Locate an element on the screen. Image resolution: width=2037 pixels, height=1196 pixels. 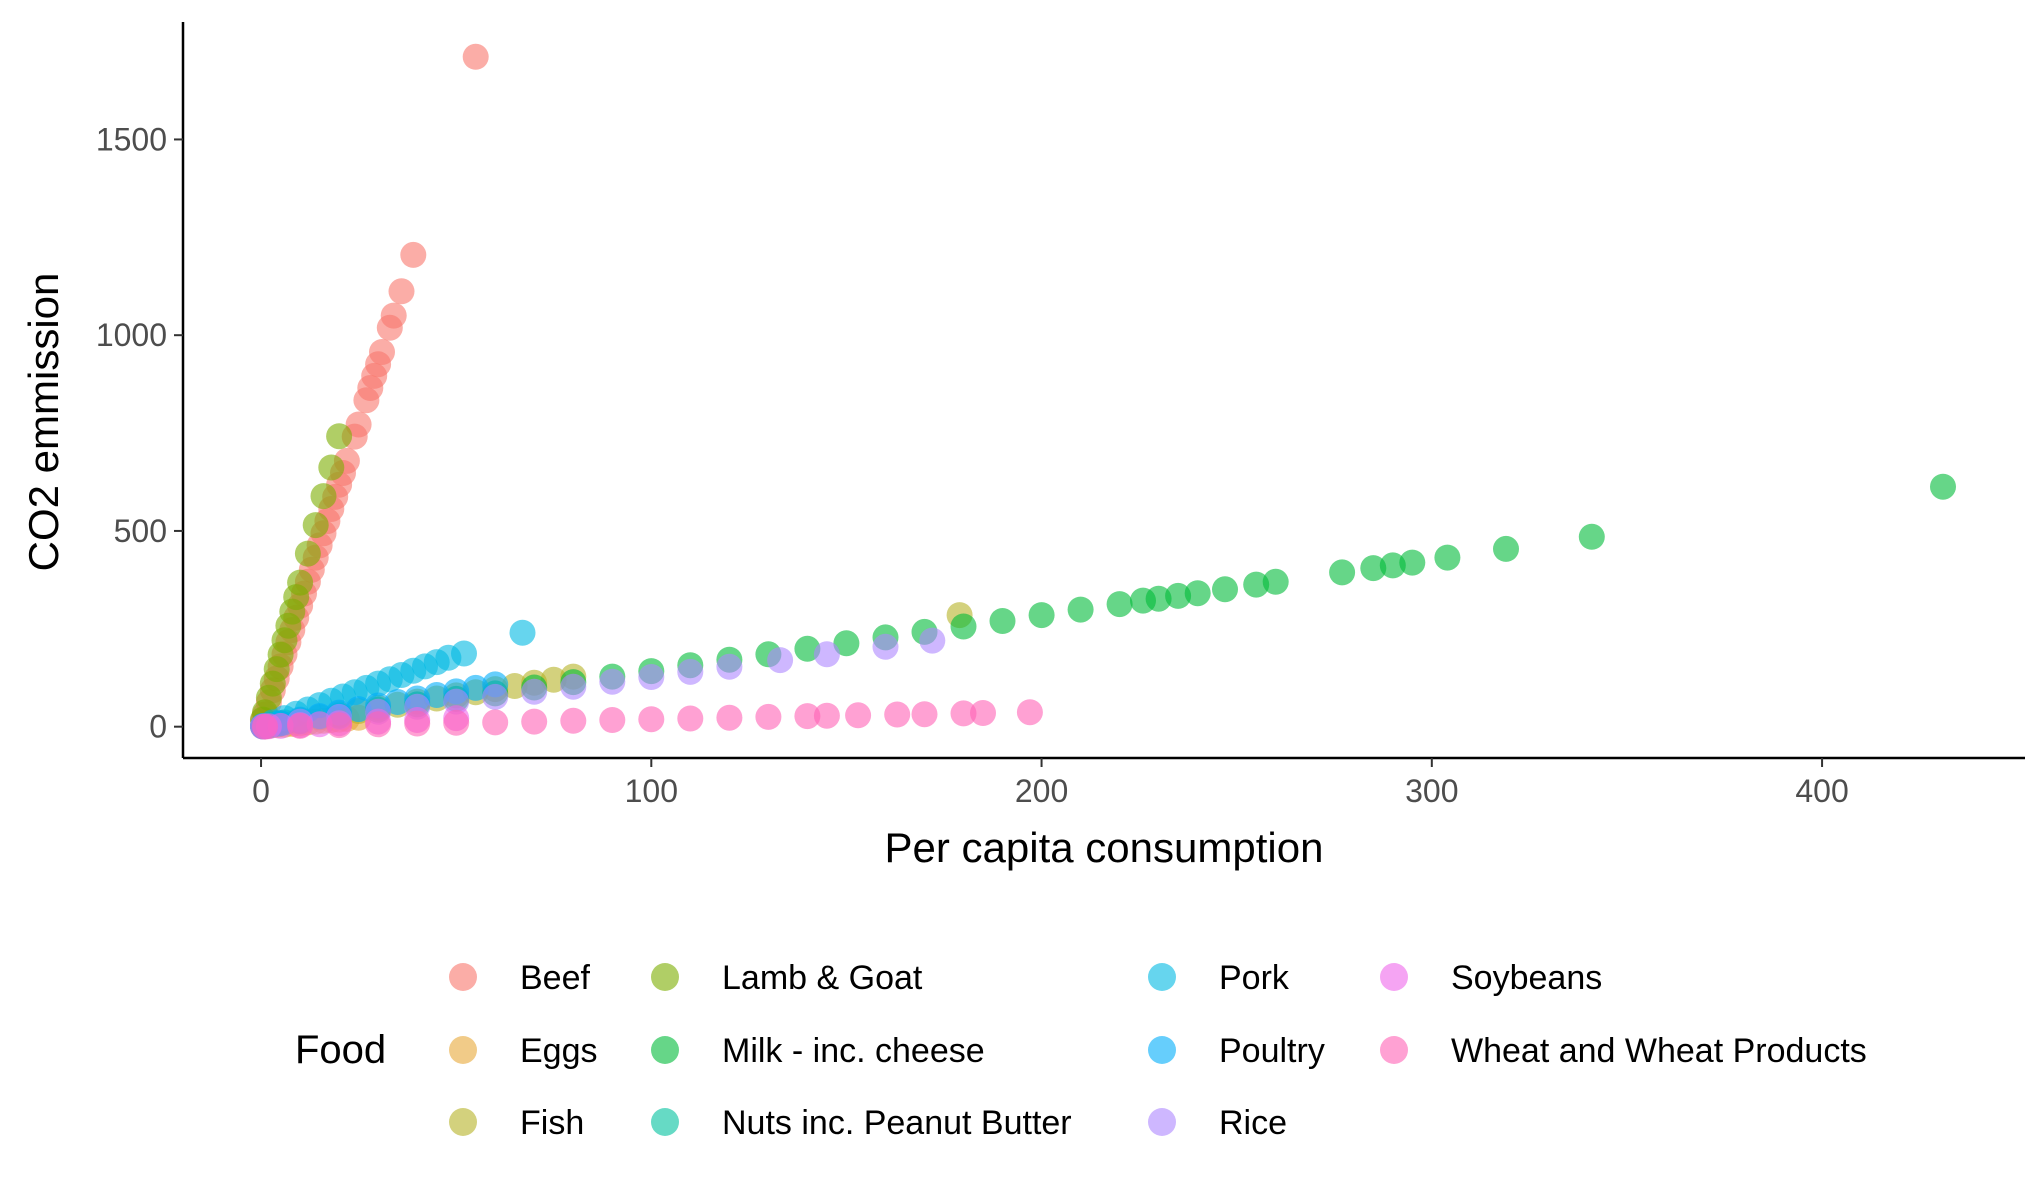
legend-item-eggs: Eggs is located at coordinates (523, 1051).